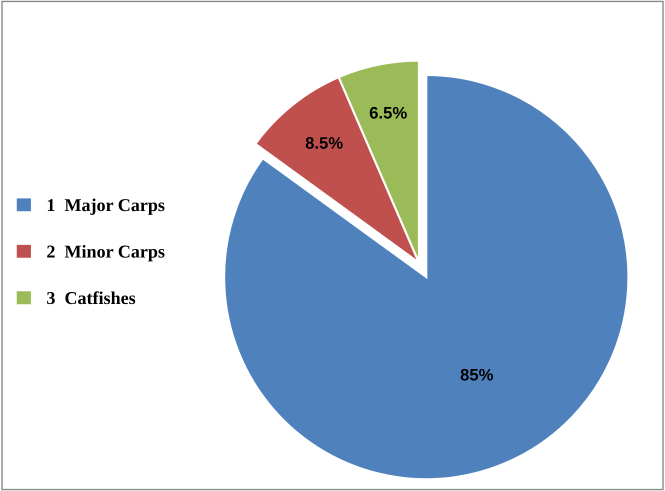 The height and width of the screenshot is (491, 665). I want to click on data-label: 8.5%, so click(324, 143).